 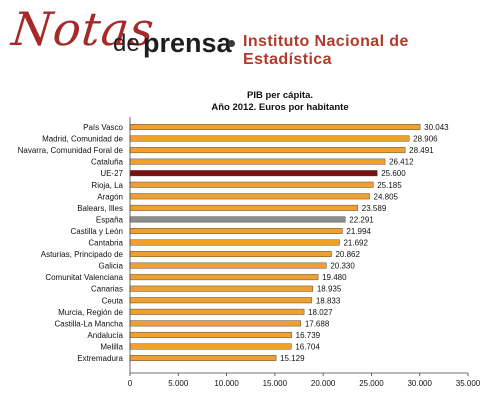 I want to click on value-label: 18.935, so click(x=329, y=289).